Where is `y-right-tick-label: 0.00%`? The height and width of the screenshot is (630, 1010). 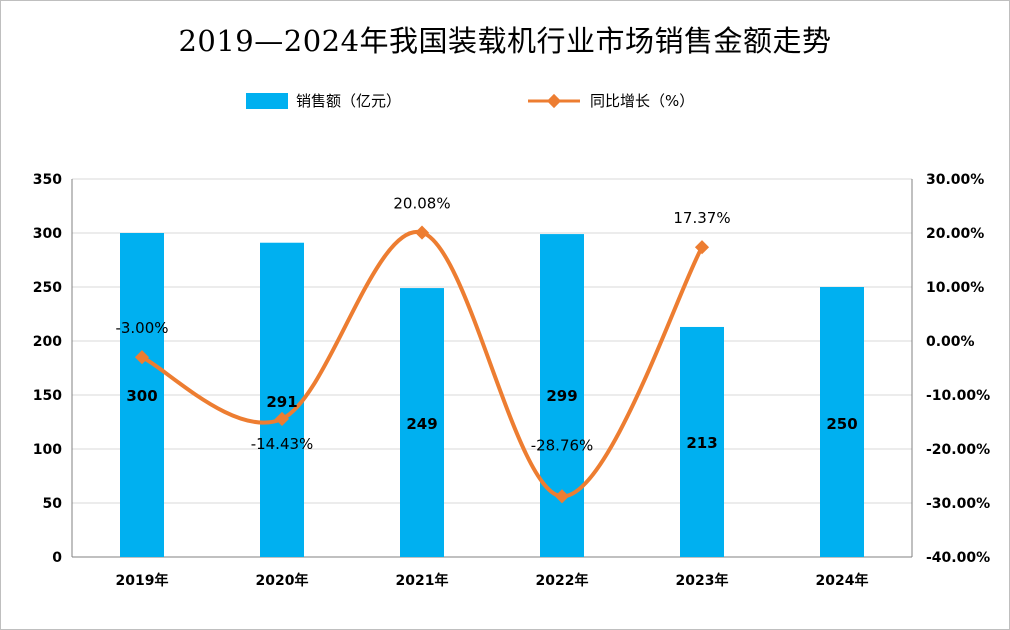
y-right-tick-label: 0.00% is located at coordinates (950, 342).